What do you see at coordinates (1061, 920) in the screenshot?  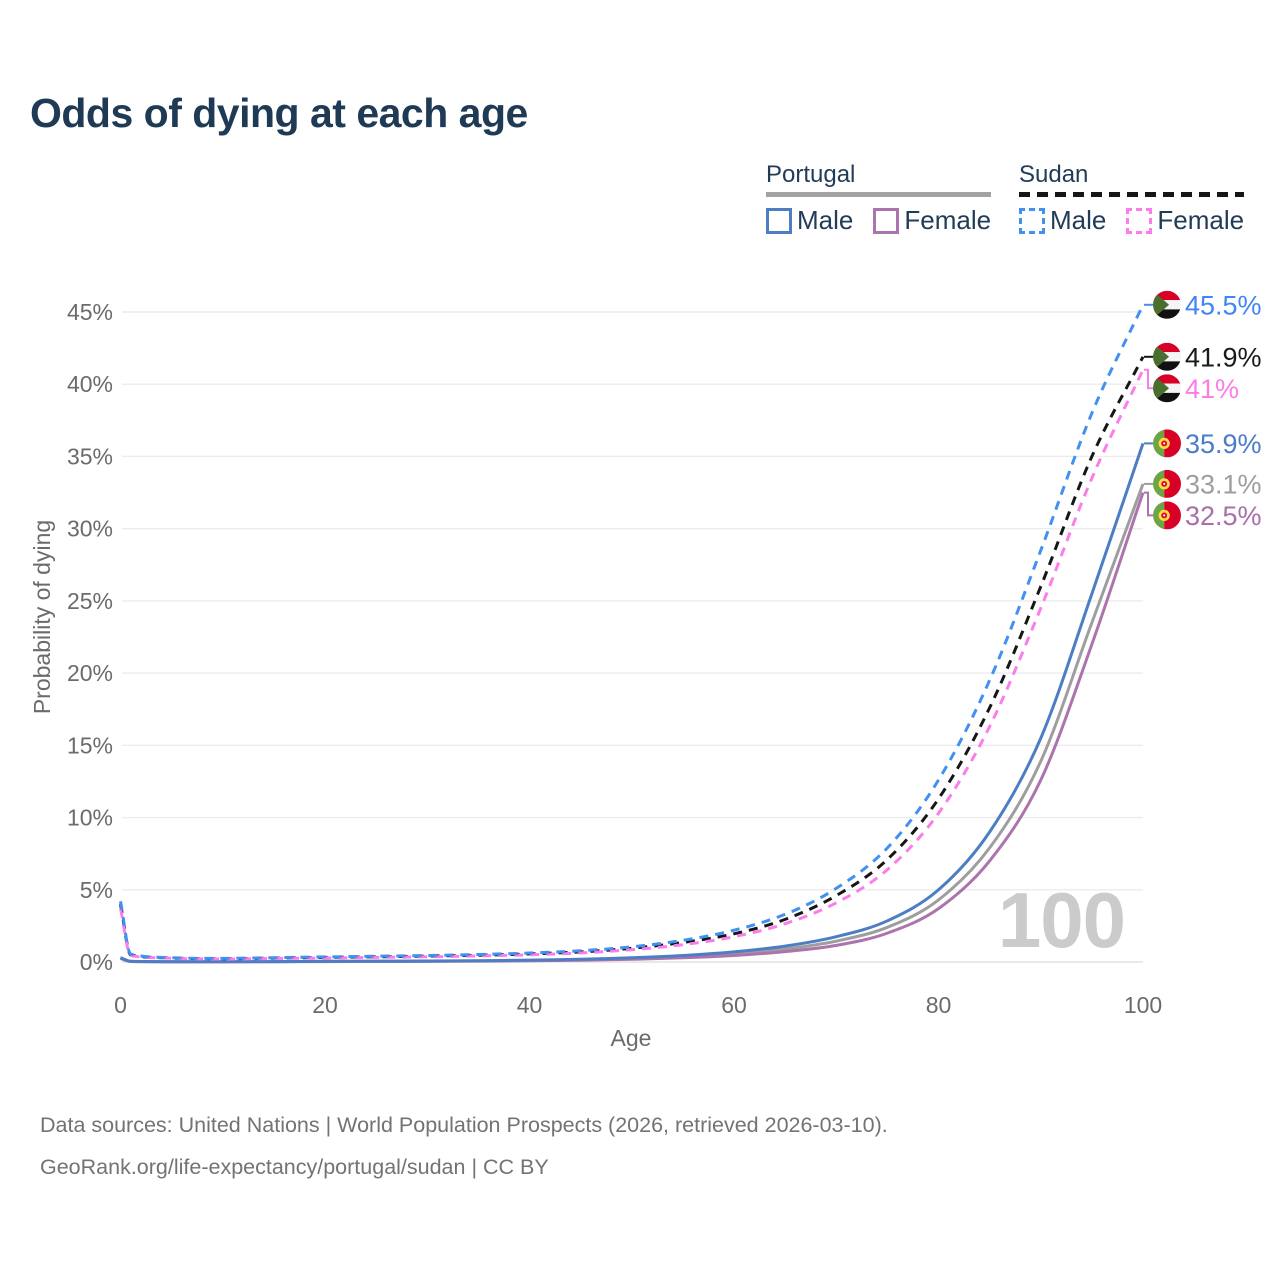 I see `age-watermark: 100` at bounding box center [1061, 920].